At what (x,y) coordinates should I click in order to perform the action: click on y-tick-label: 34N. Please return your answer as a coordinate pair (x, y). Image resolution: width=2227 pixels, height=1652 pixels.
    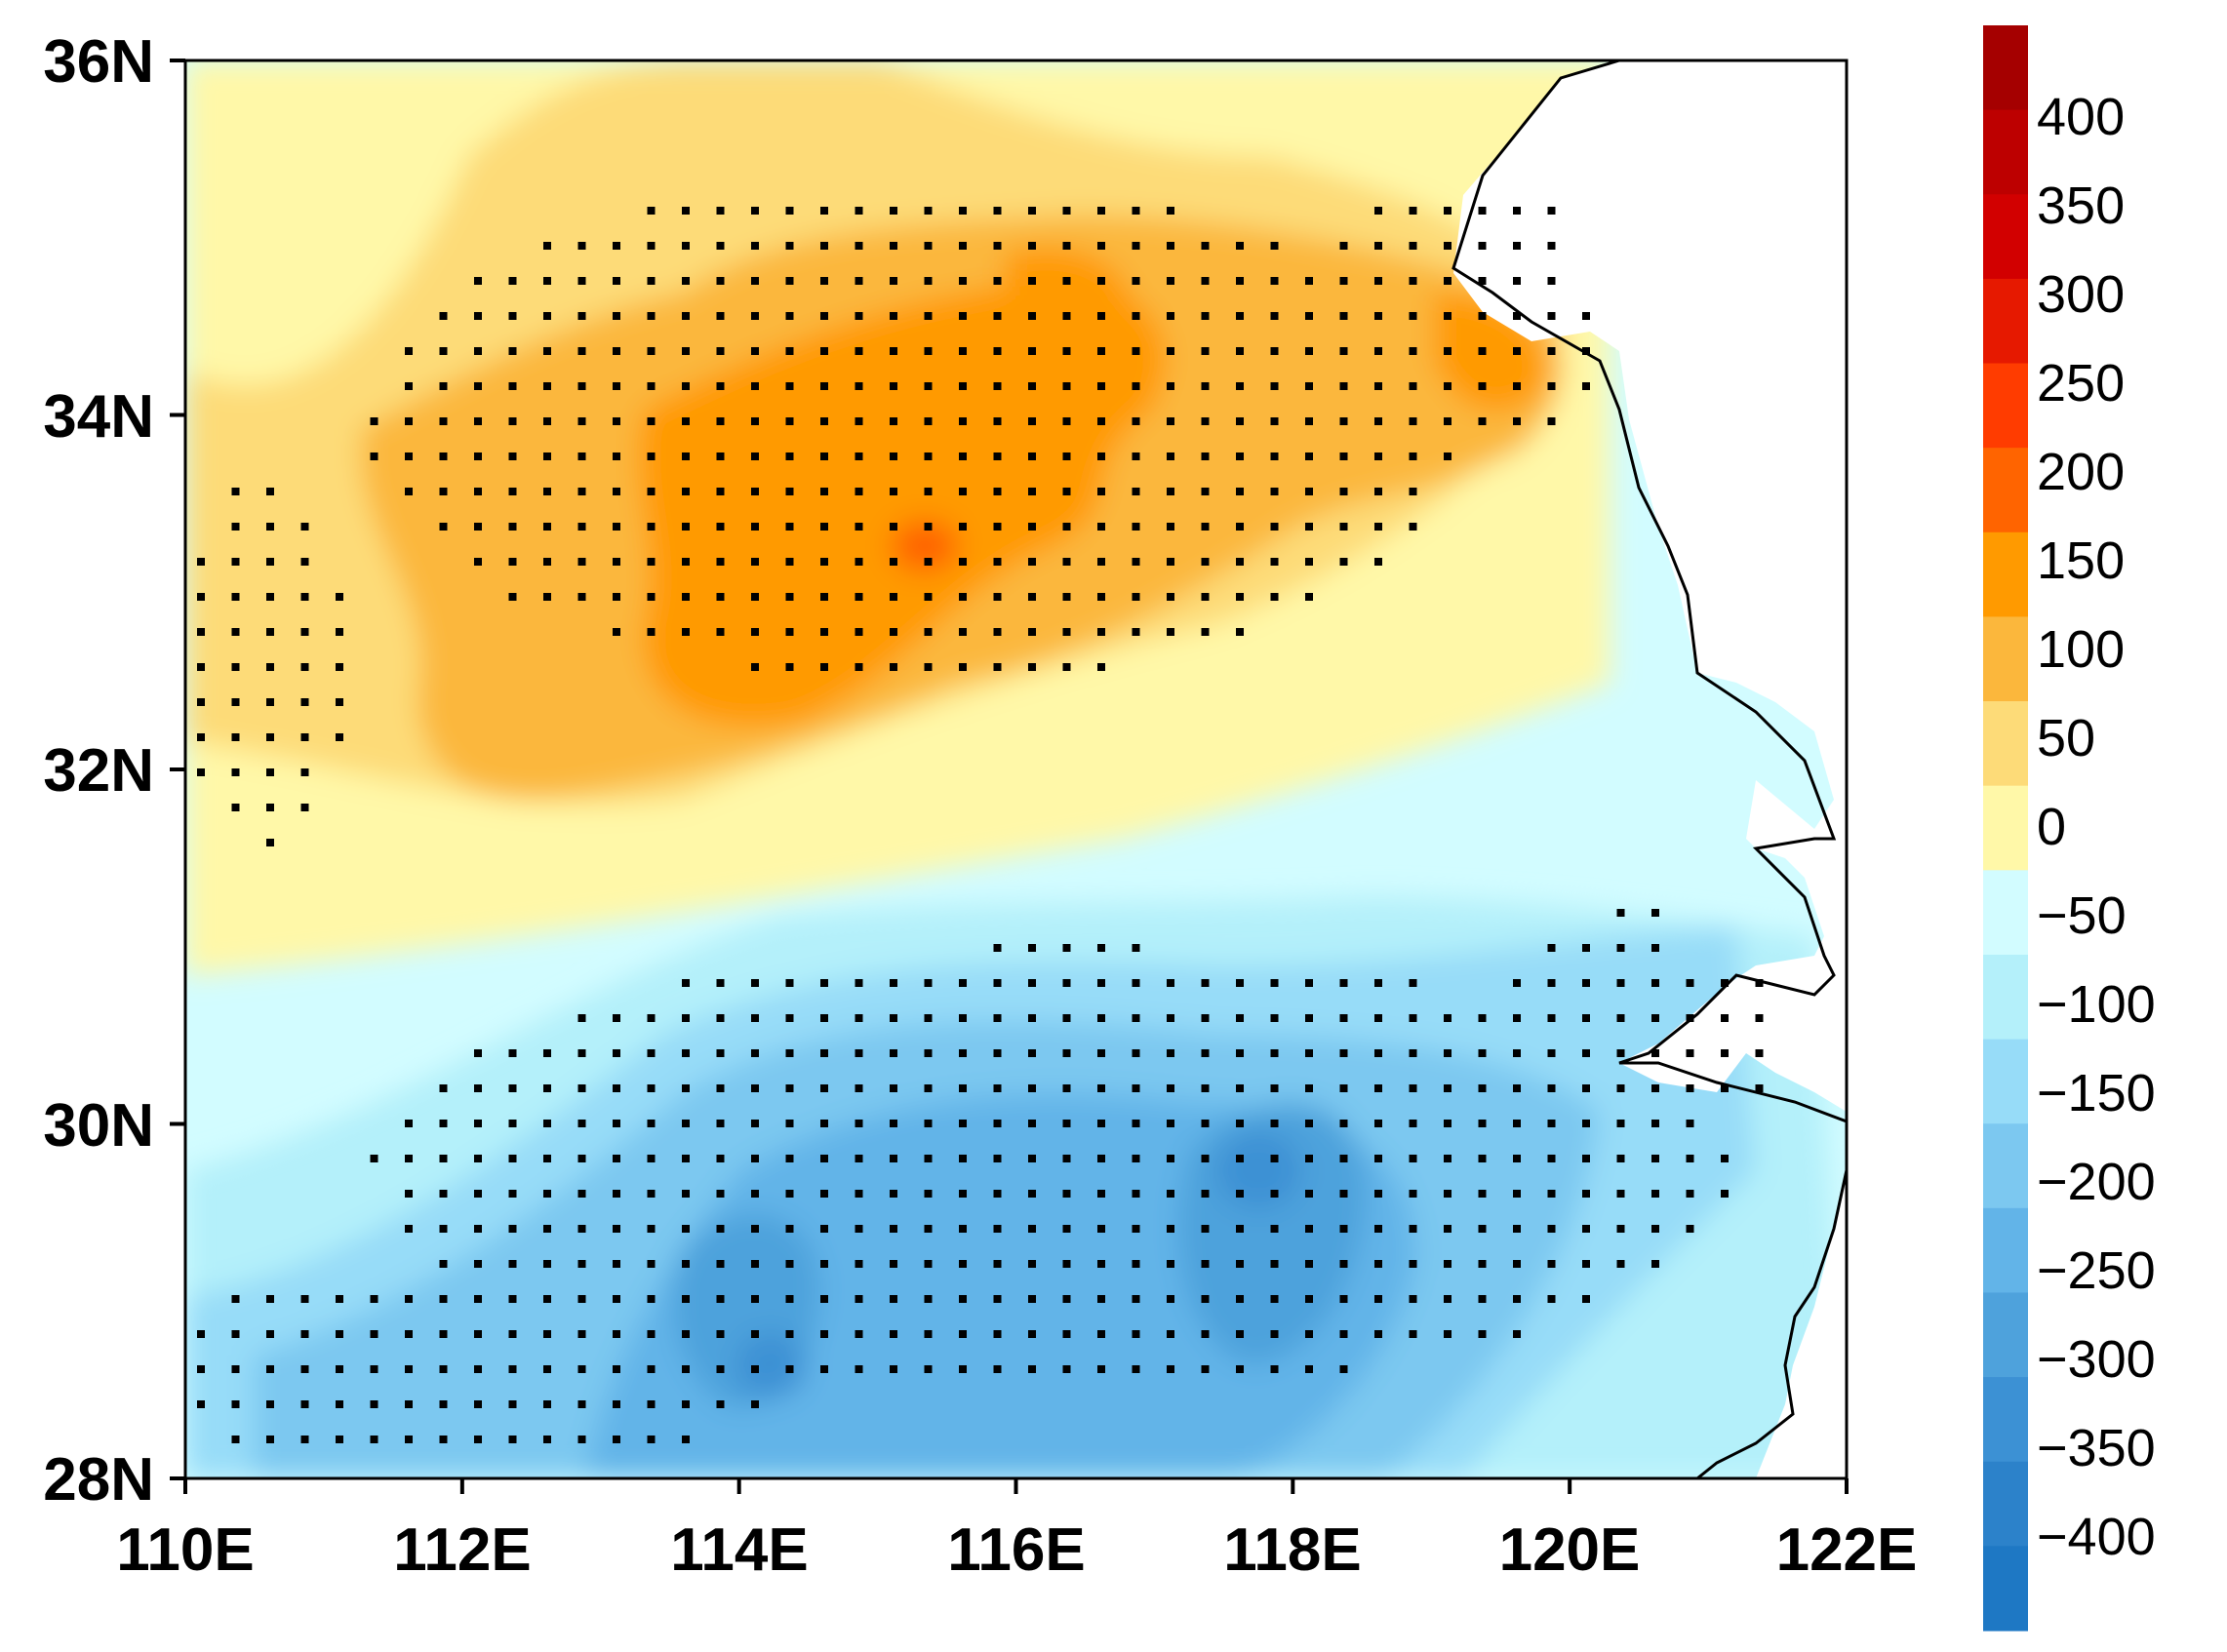
    Looking at the image, I should click on (98, 417).